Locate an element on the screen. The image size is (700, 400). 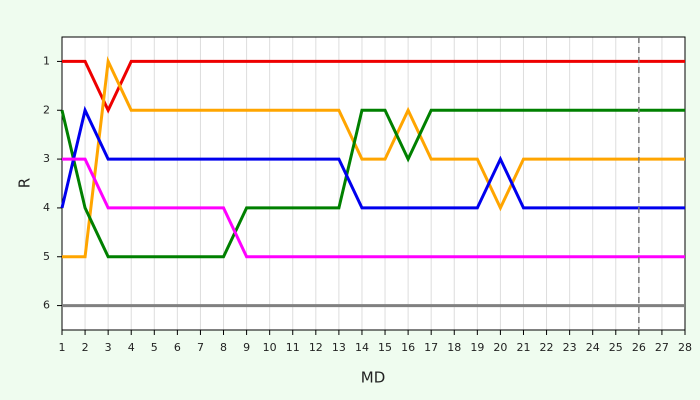
x-tick-label: 3 is located at coordinates (108, 347).